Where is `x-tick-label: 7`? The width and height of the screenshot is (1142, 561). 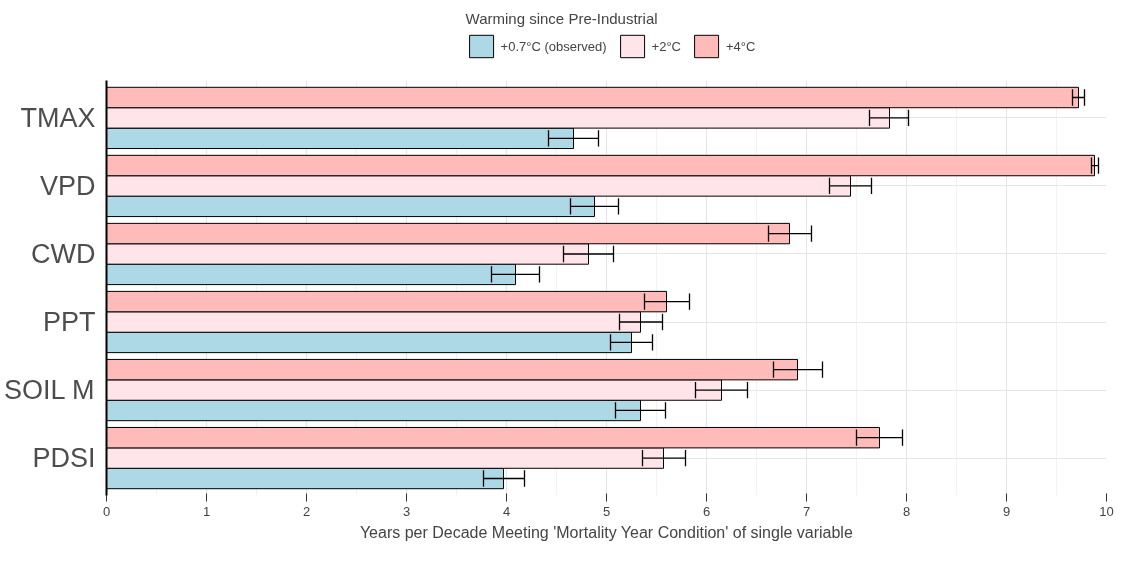
x-tick-label: 7 is located at coordinates (806, 511).